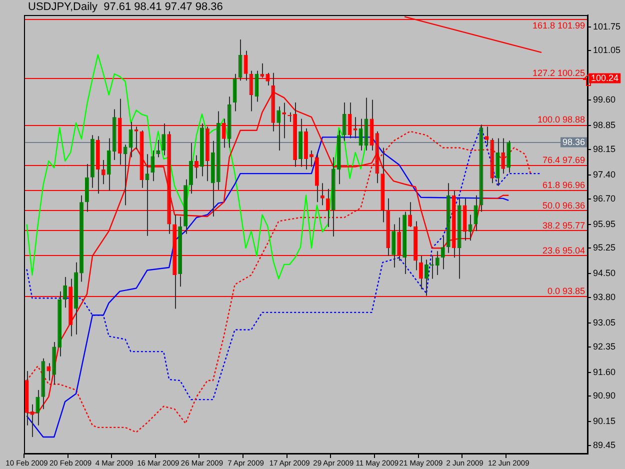 The image size is (625, 469). Describe the element at coordinates (604, 395) in the screenshot. I see `y-tick-label: 90.90` at that location.